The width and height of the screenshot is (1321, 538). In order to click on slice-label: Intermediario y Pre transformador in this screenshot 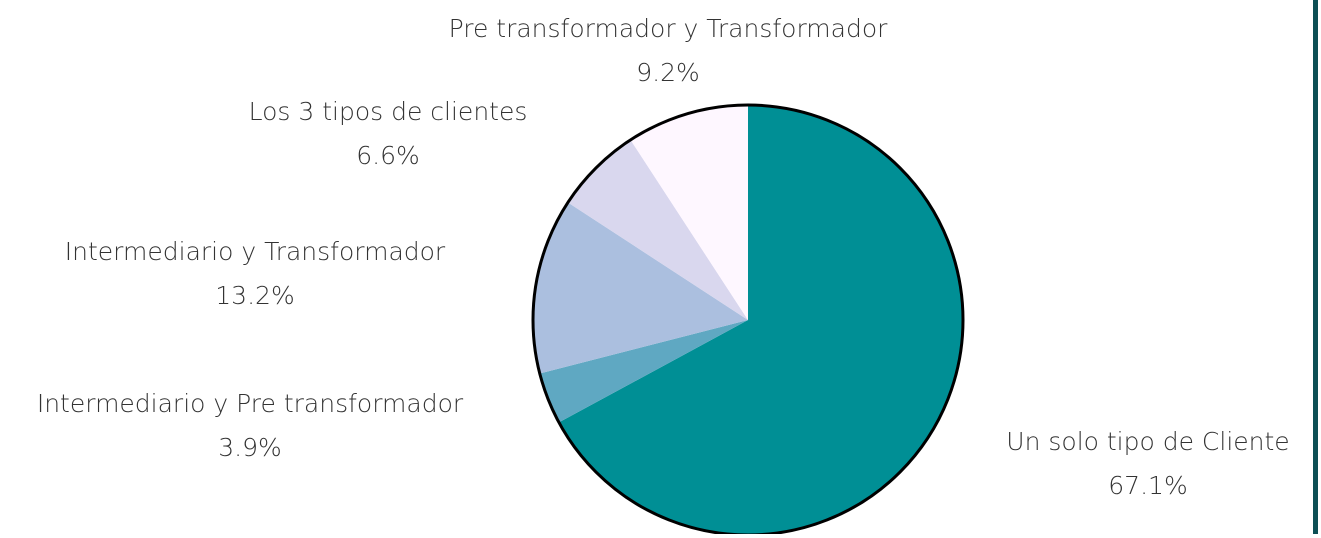, I will do `click(250, 403)`.